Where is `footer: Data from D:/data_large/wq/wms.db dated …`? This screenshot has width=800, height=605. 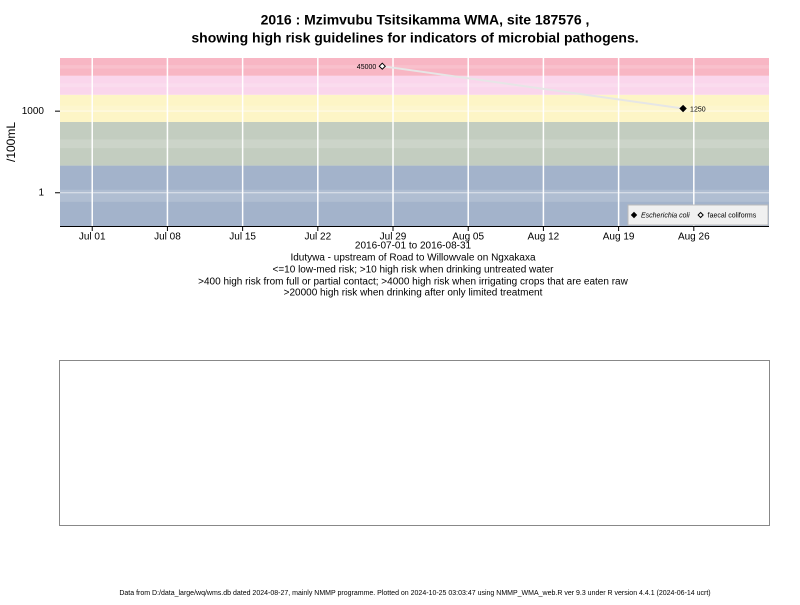 footer: Data from D:/data_large/wq/wms.db dated … is located at coordinates (414, 593).